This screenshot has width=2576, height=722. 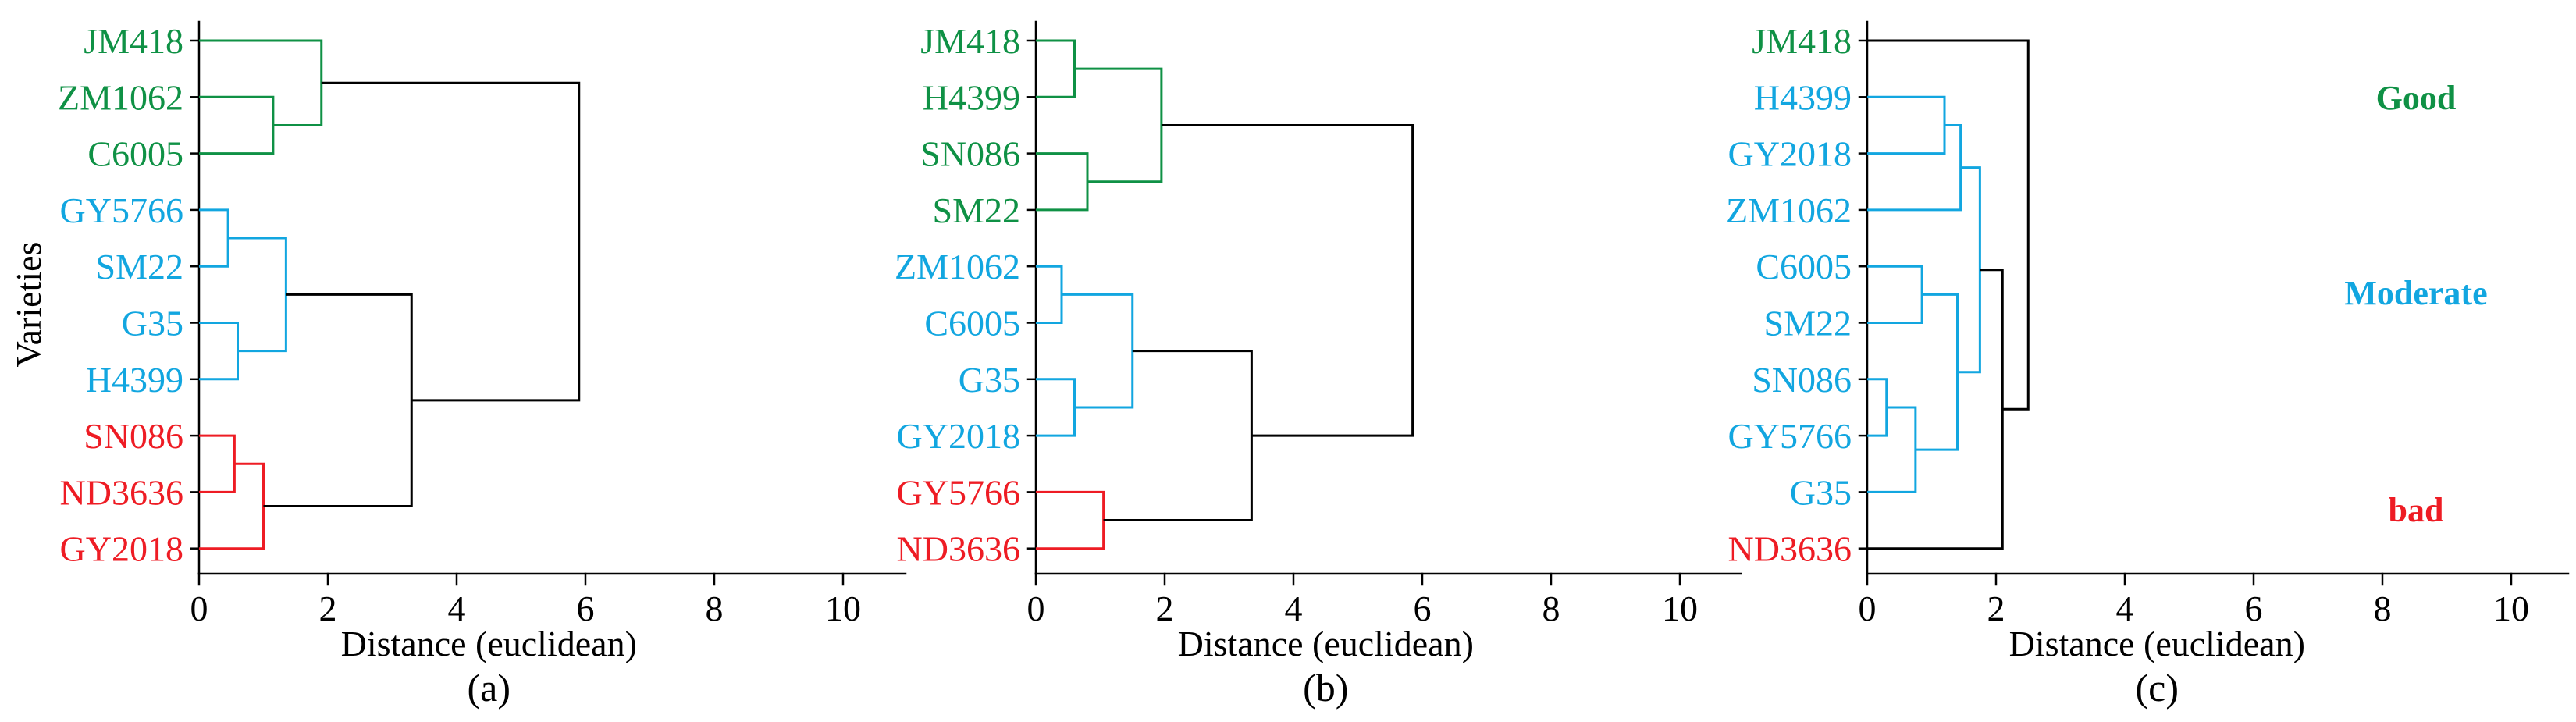 I want to click on legend-bad: bad, so click(x=2416, y=510).